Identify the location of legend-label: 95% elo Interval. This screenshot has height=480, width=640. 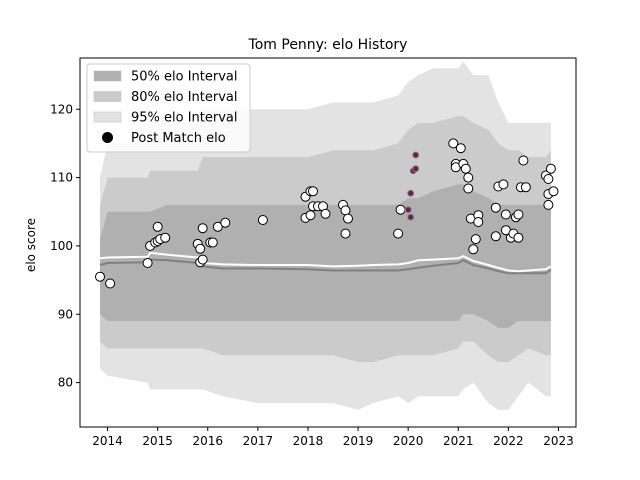
(184, 118).